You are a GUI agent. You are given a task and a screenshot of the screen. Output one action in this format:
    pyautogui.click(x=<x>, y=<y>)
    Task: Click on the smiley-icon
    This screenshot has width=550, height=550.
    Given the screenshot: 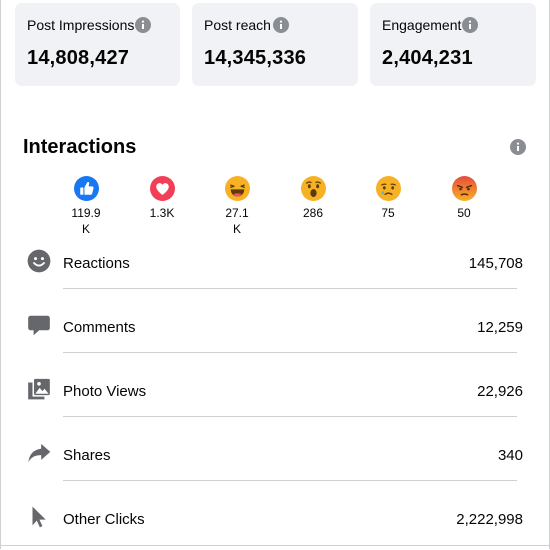 What is the action you would take?
    pyautogui.click(x=39, y=261)
    